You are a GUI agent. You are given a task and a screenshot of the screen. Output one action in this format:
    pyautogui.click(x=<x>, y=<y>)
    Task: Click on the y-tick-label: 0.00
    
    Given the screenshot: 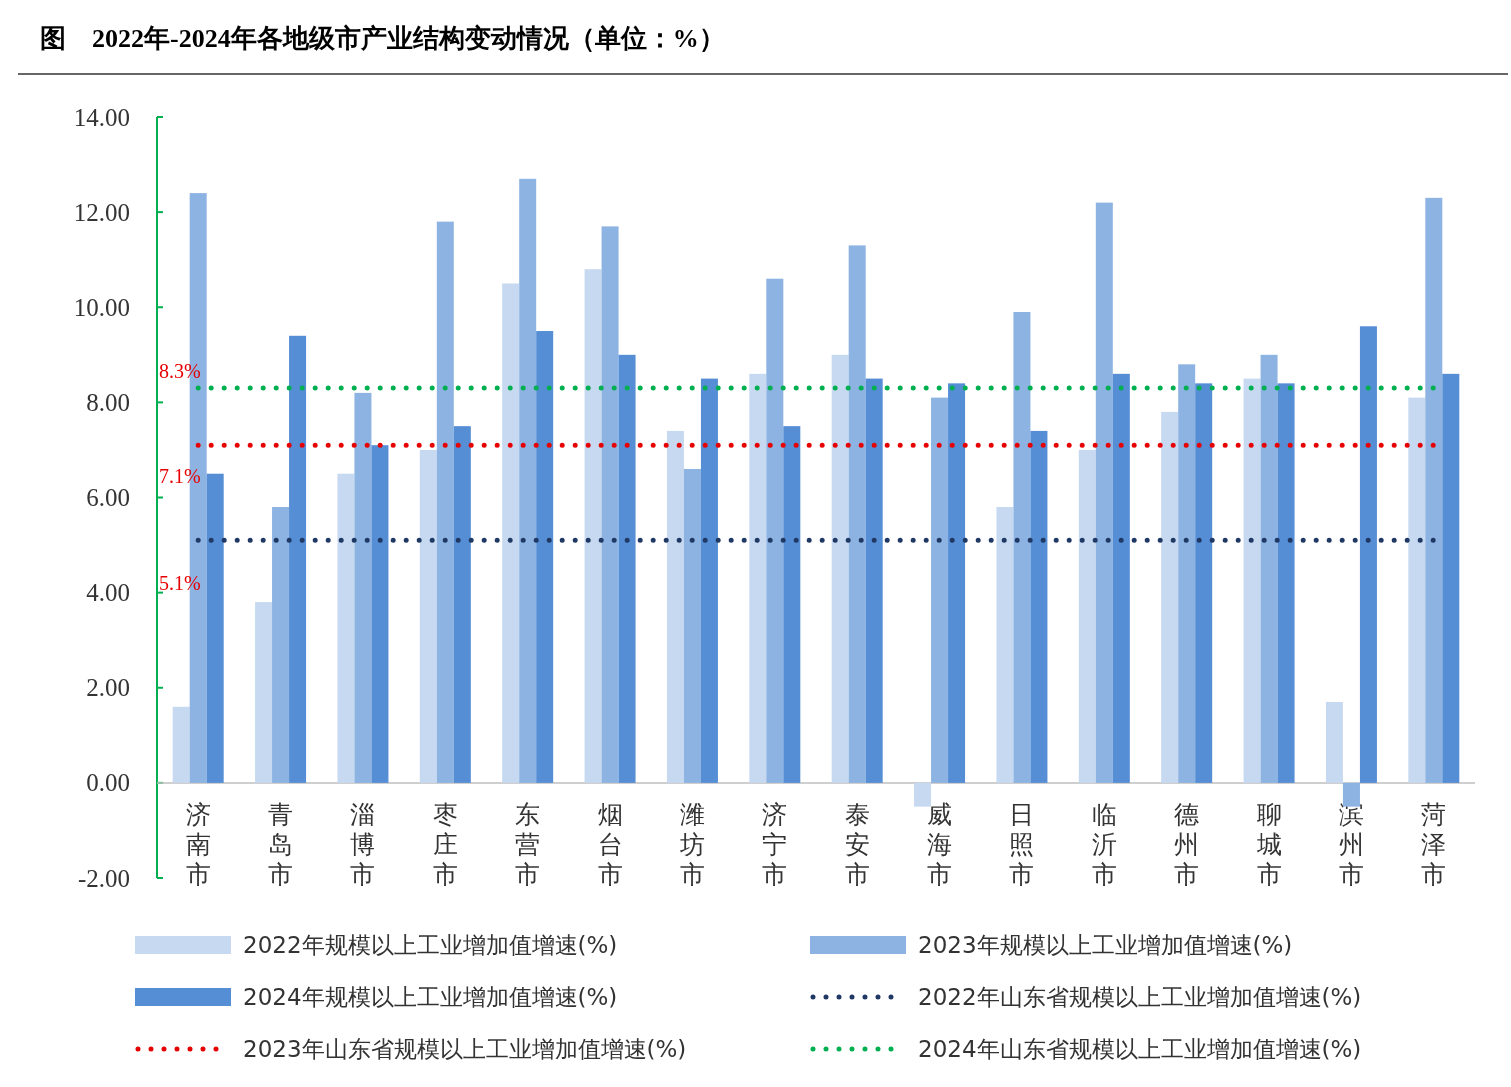 What is the action you would take?
    pyautogui.click(x=108, y=783)
    